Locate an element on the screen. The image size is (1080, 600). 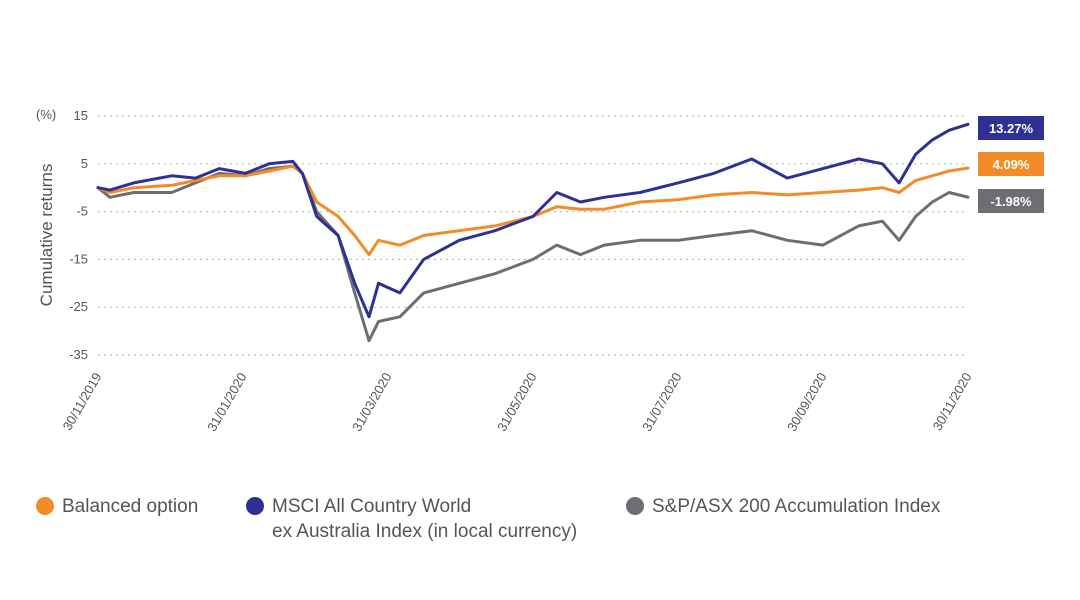
y-unit-label: (%) is located at coordinates (46, 114).